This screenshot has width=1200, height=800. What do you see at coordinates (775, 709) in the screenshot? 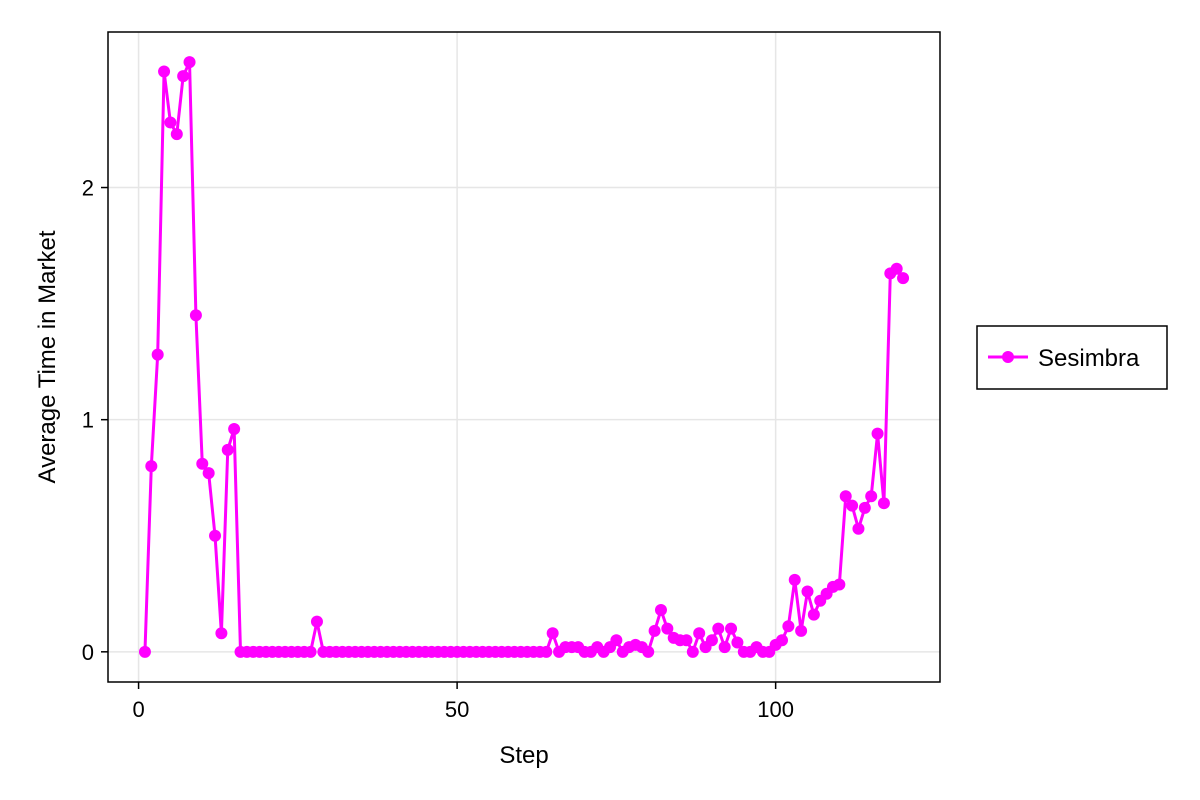
I see `x-tick-label: 100` at bounding box center [775, 709].